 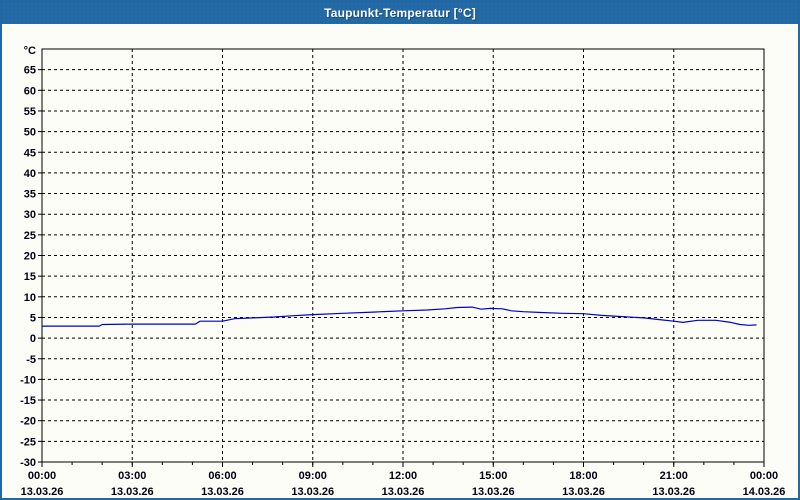 I want to click on y-tick-label: 25, so click(x=30, y=236).